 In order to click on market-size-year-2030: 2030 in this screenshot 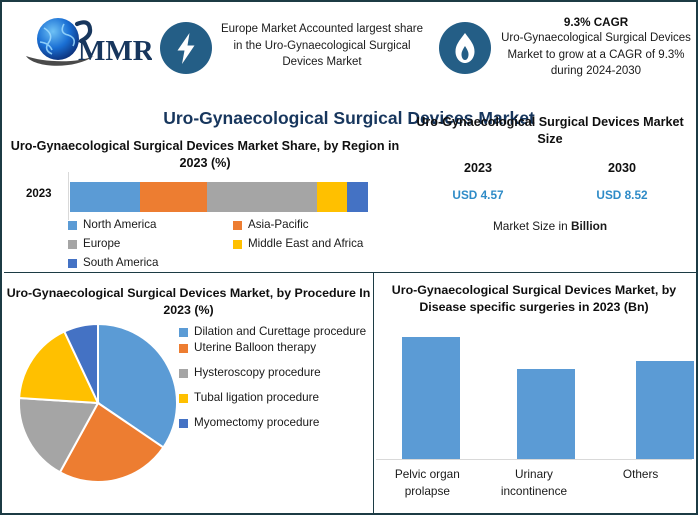, I will do `click(622, 168)`.